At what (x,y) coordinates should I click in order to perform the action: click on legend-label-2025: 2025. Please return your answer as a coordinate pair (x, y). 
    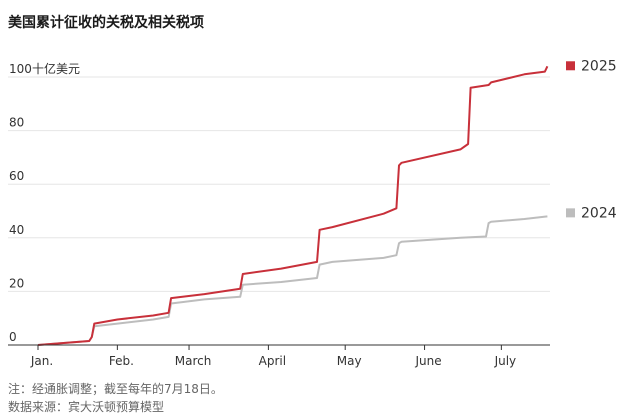
    Looking at the image, I should click on (599, 66).